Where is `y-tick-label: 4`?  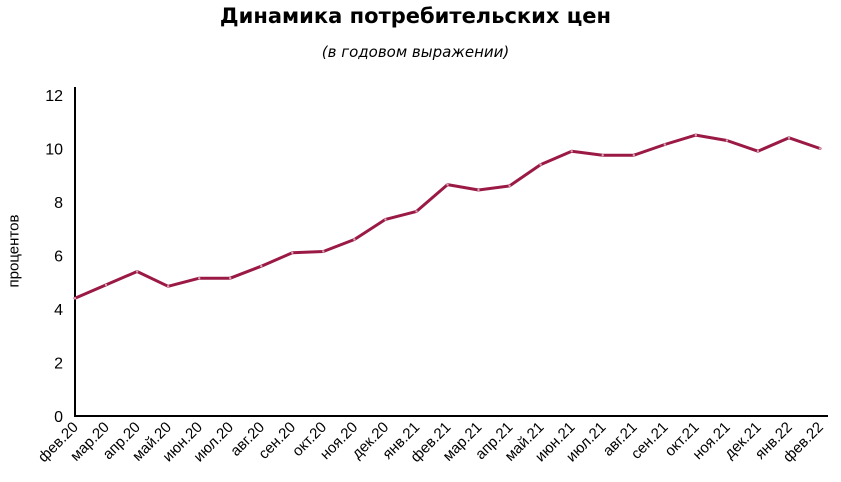 y-tick-label: 4 is located at coordinates (58, 310).